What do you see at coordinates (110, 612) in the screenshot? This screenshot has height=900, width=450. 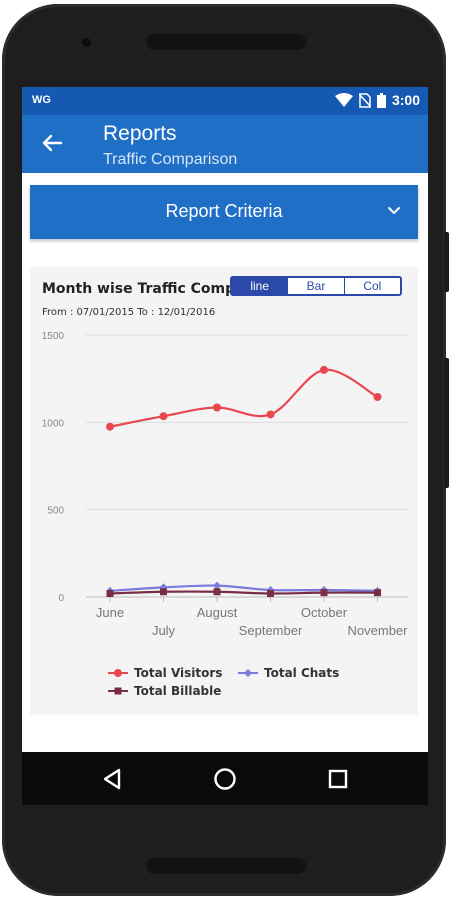 I see `x-tick-label: June` at bounding box center [110, 612].